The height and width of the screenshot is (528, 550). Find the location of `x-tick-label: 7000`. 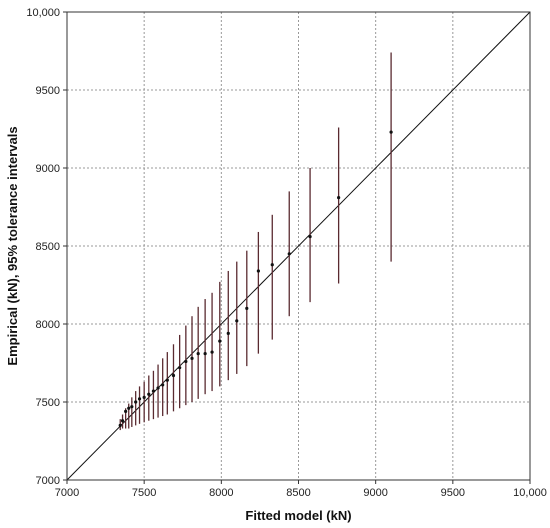

x-tick-label: 7000 is located at coordinates (67, 493).